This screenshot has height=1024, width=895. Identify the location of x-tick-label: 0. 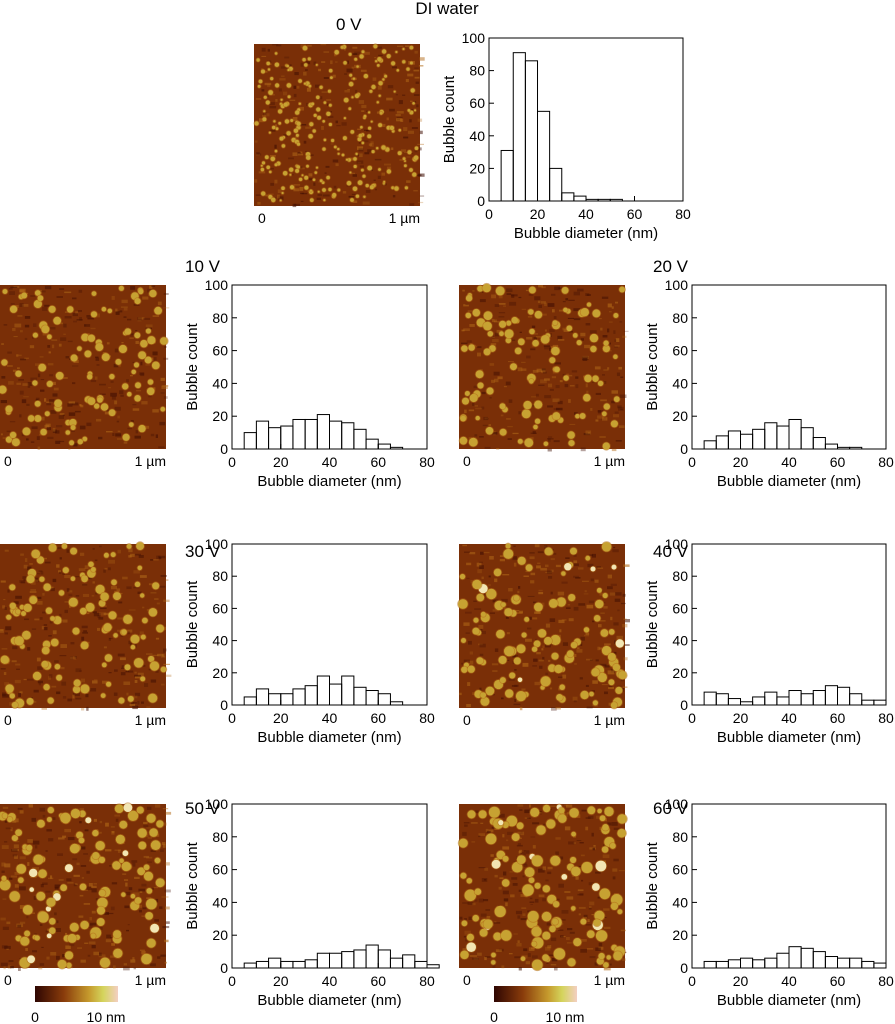
(232, 981).